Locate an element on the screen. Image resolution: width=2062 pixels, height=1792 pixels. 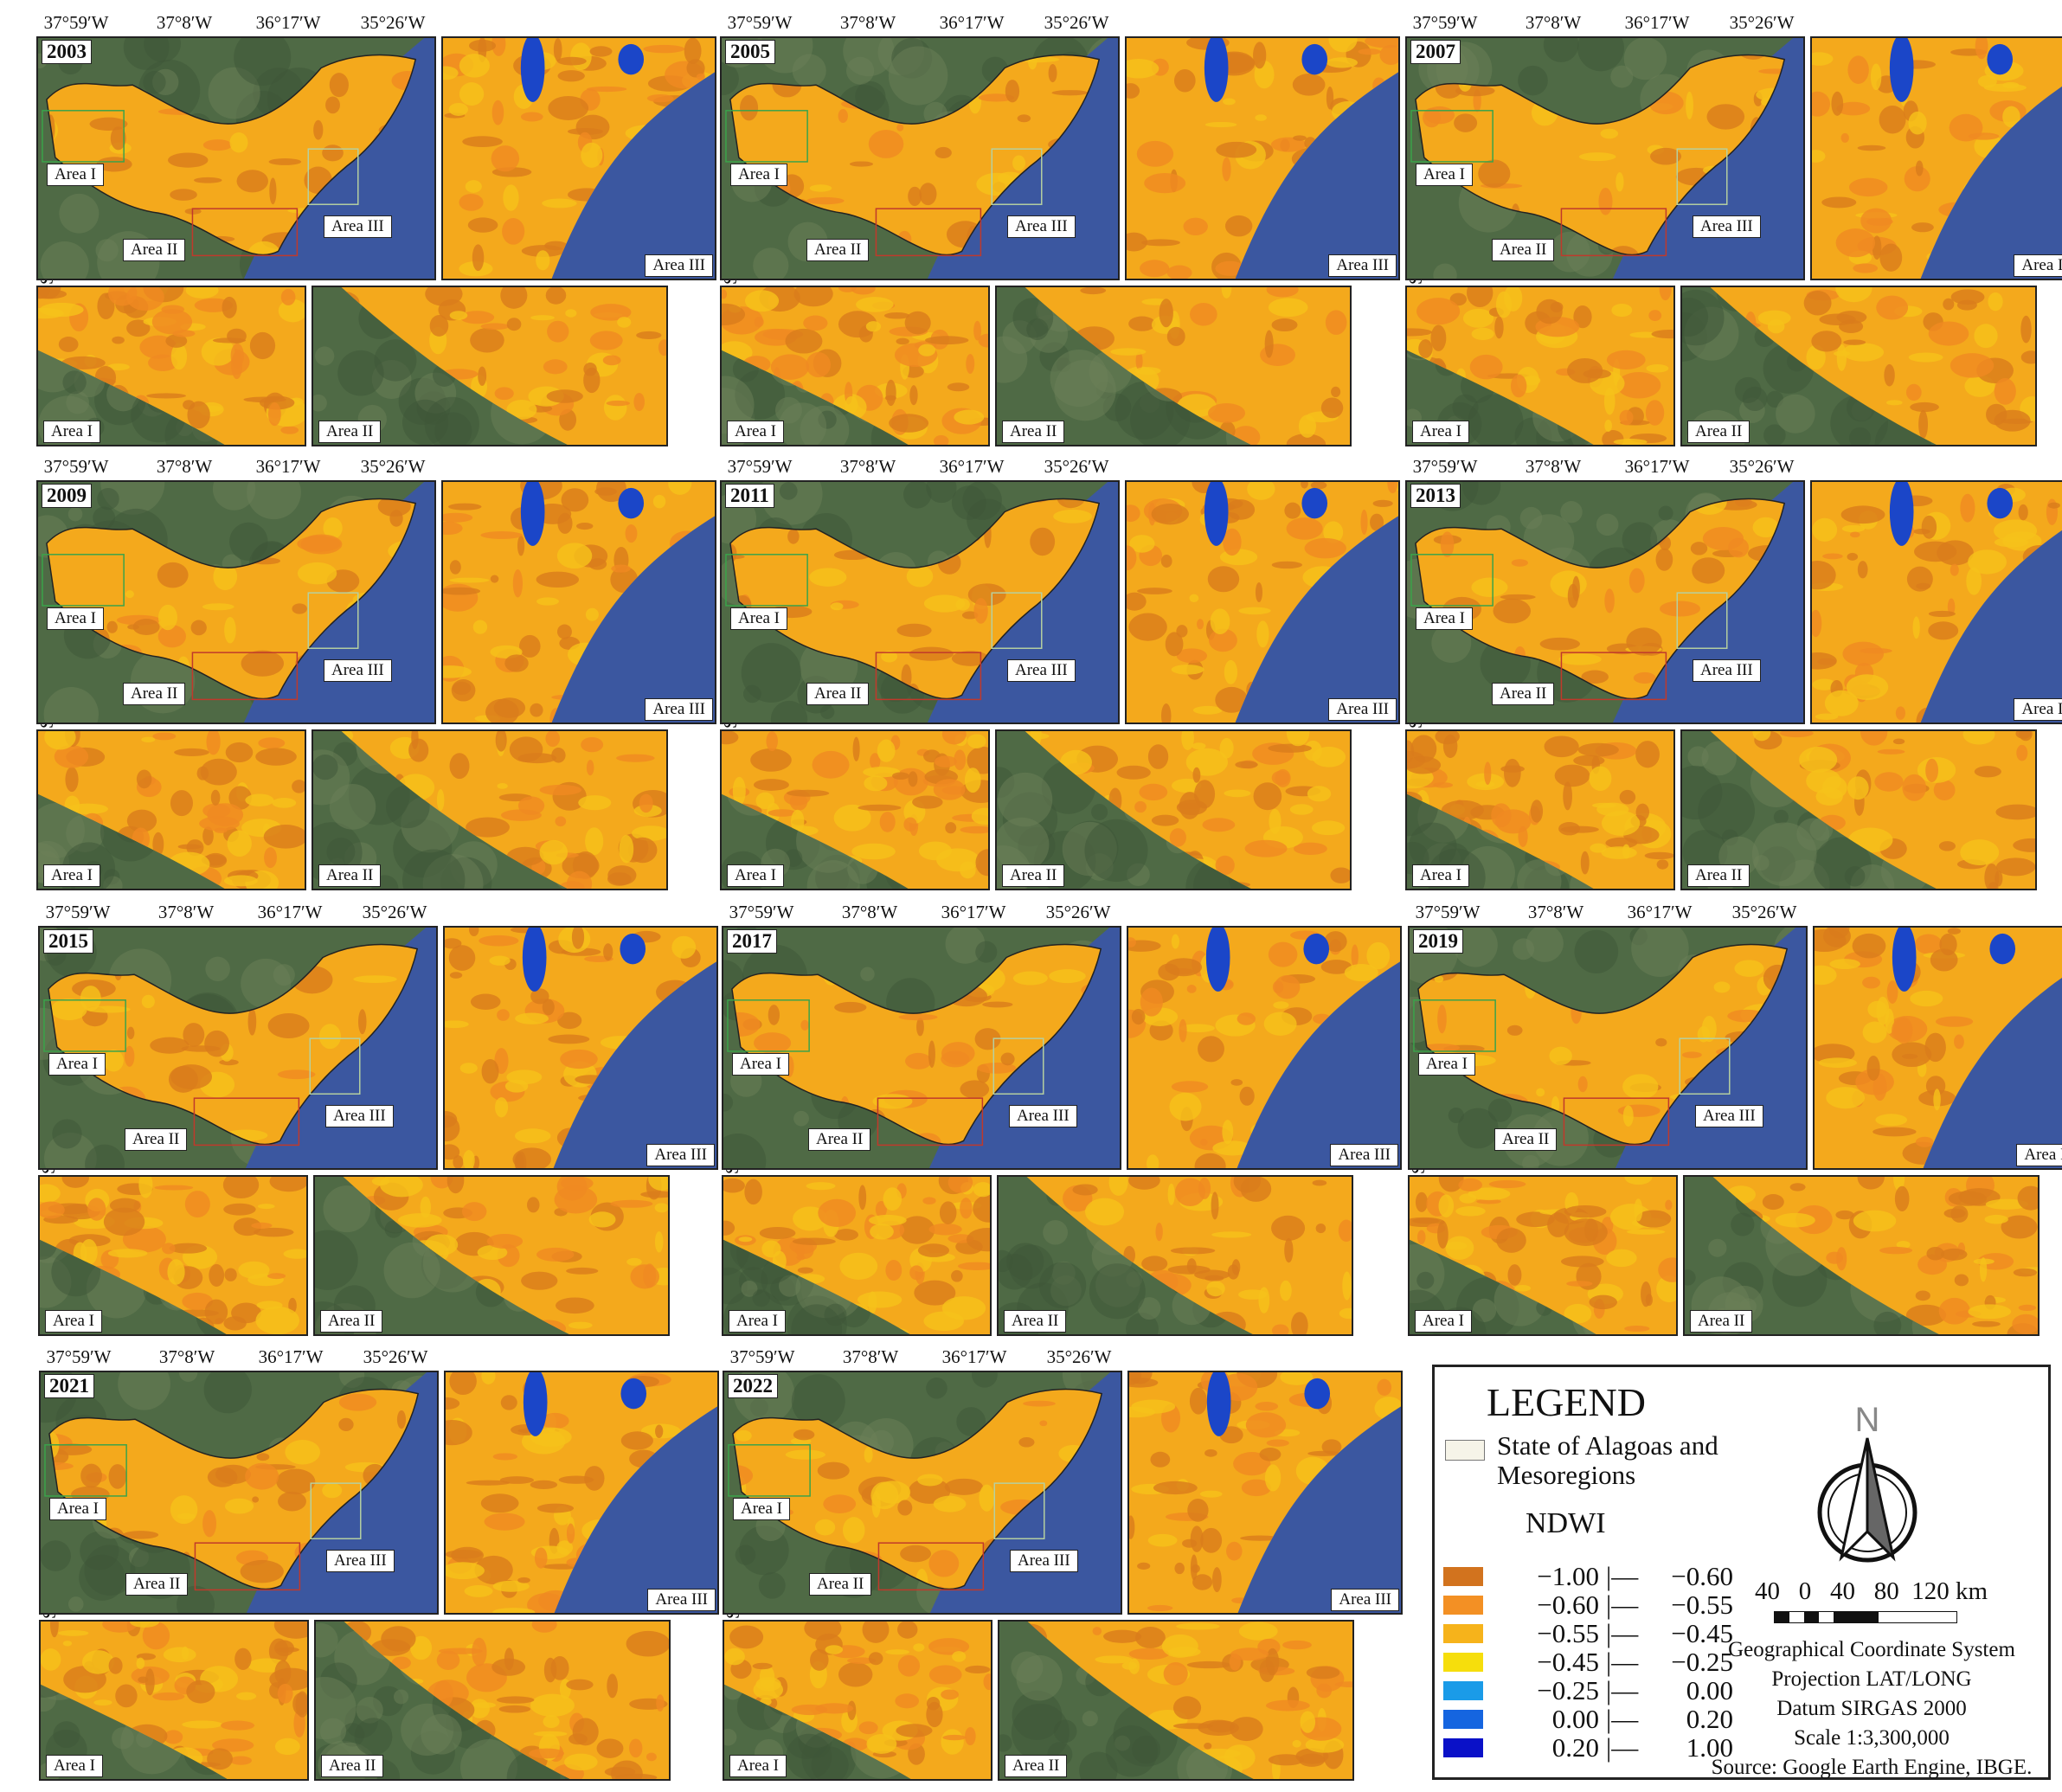
ndwi-class: −0.45 |— −0.25 is located at coordinates (1616, 1662).